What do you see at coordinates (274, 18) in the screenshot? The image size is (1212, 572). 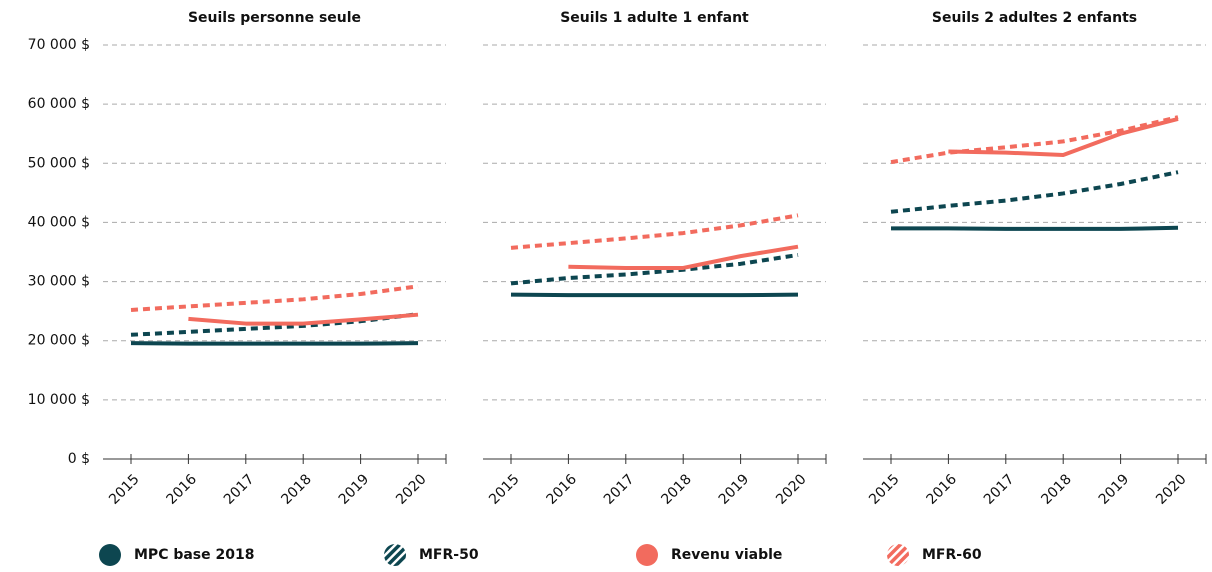 I see `panel-title: Seuils personne seule` at bounding box center [274, 18].